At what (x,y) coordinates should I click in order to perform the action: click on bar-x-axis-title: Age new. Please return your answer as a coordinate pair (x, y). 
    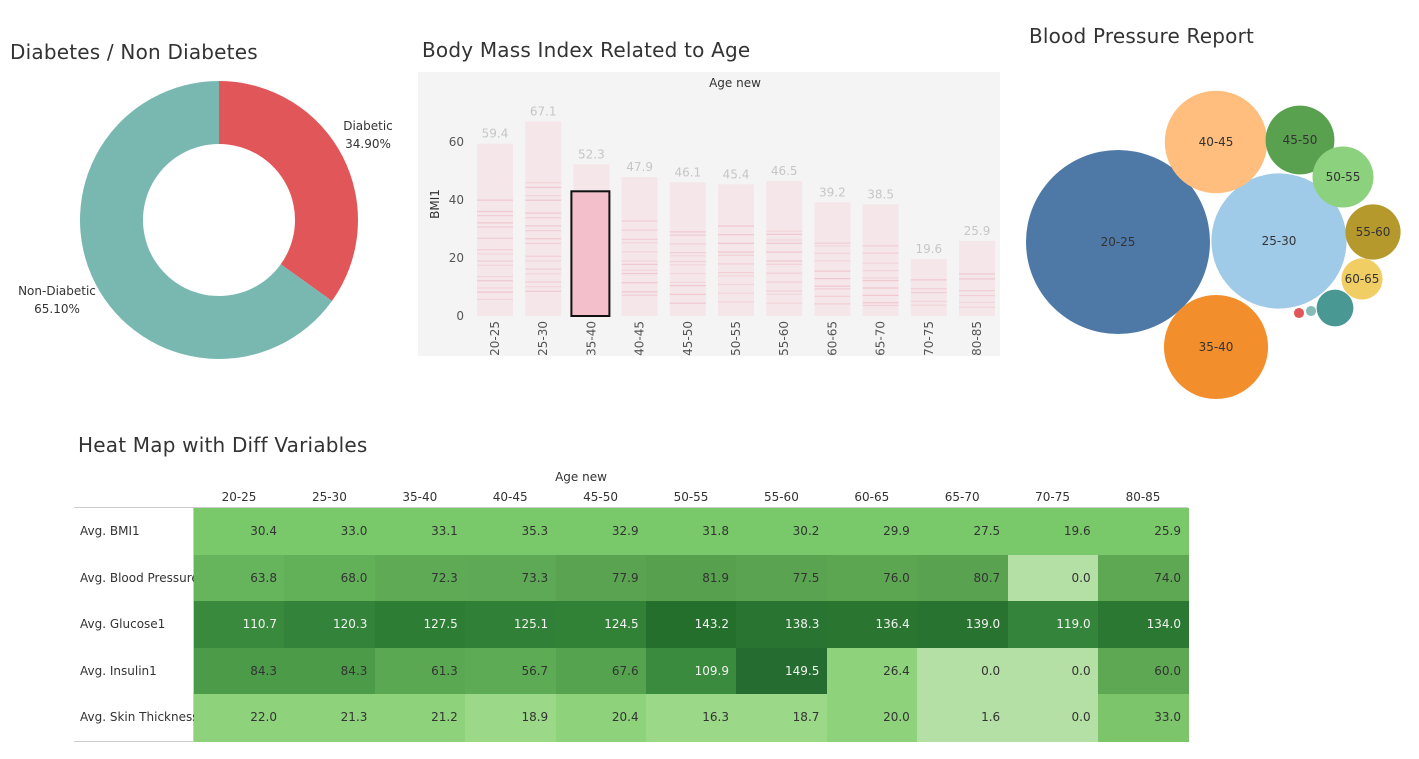
    Looking at the image, I should click on (735, 83).